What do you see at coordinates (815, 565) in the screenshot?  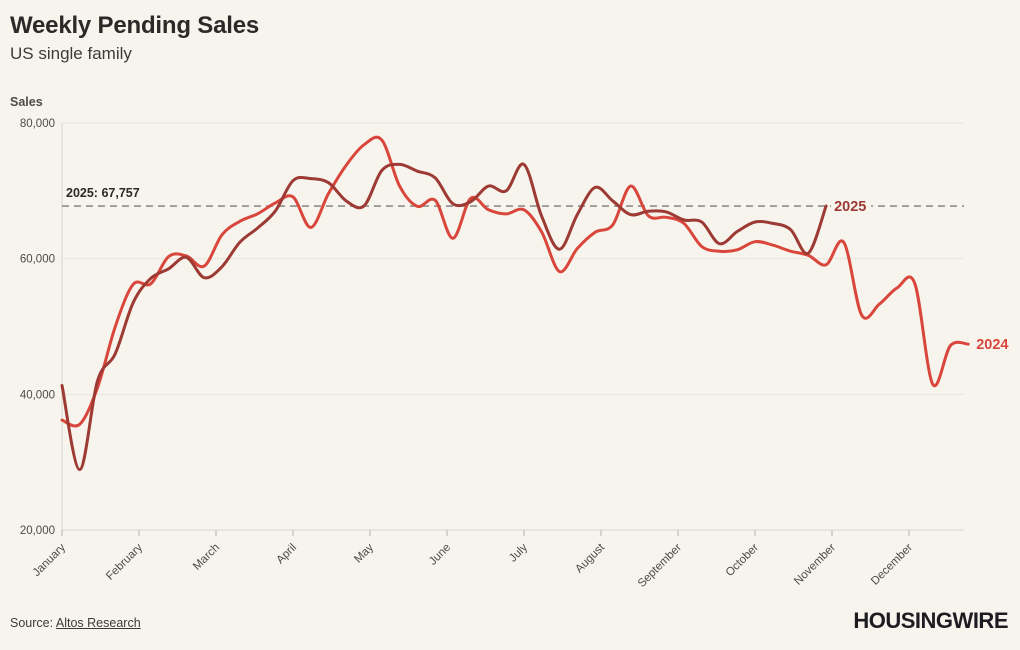 I see `month-label-november: November` at bounding box center [815, 565].